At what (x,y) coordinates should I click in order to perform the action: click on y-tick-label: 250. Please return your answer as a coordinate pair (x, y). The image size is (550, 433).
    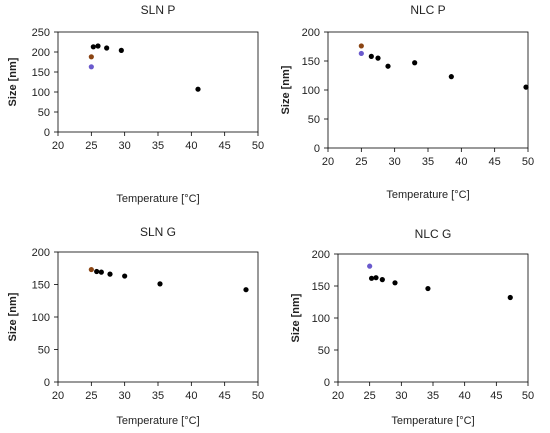
    Looking at the image, I should click on (41, 33).